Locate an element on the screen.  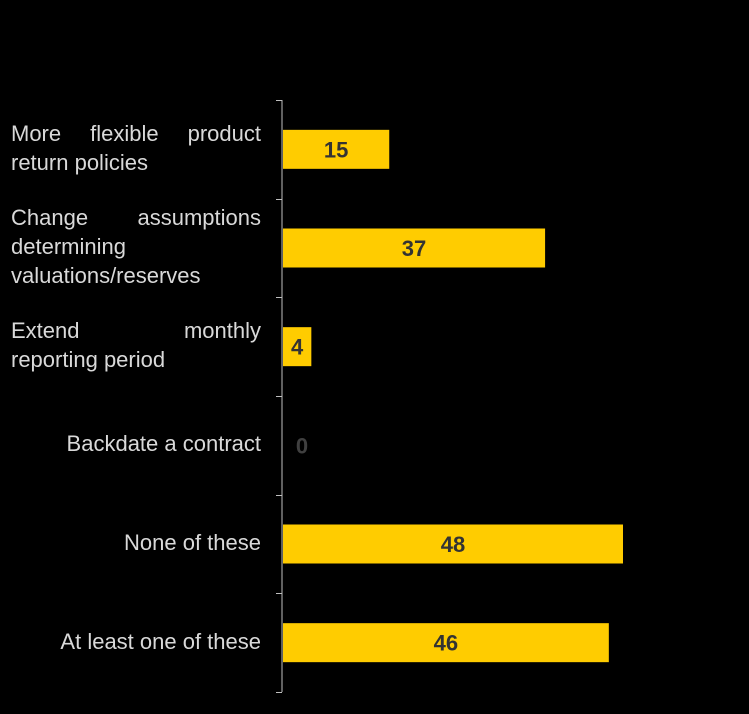
data-label: 46 is located at coordinates (446, 643).